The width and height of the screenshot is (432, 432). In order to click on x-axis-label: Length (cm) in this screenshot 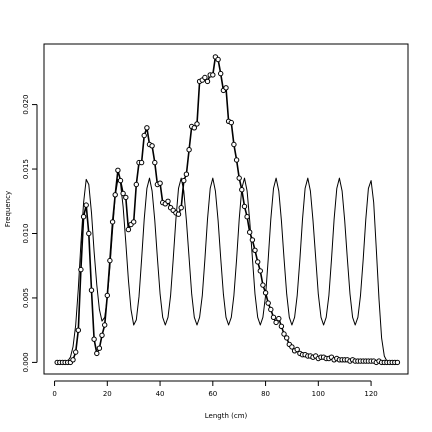, I will do `click(226, 416)`.